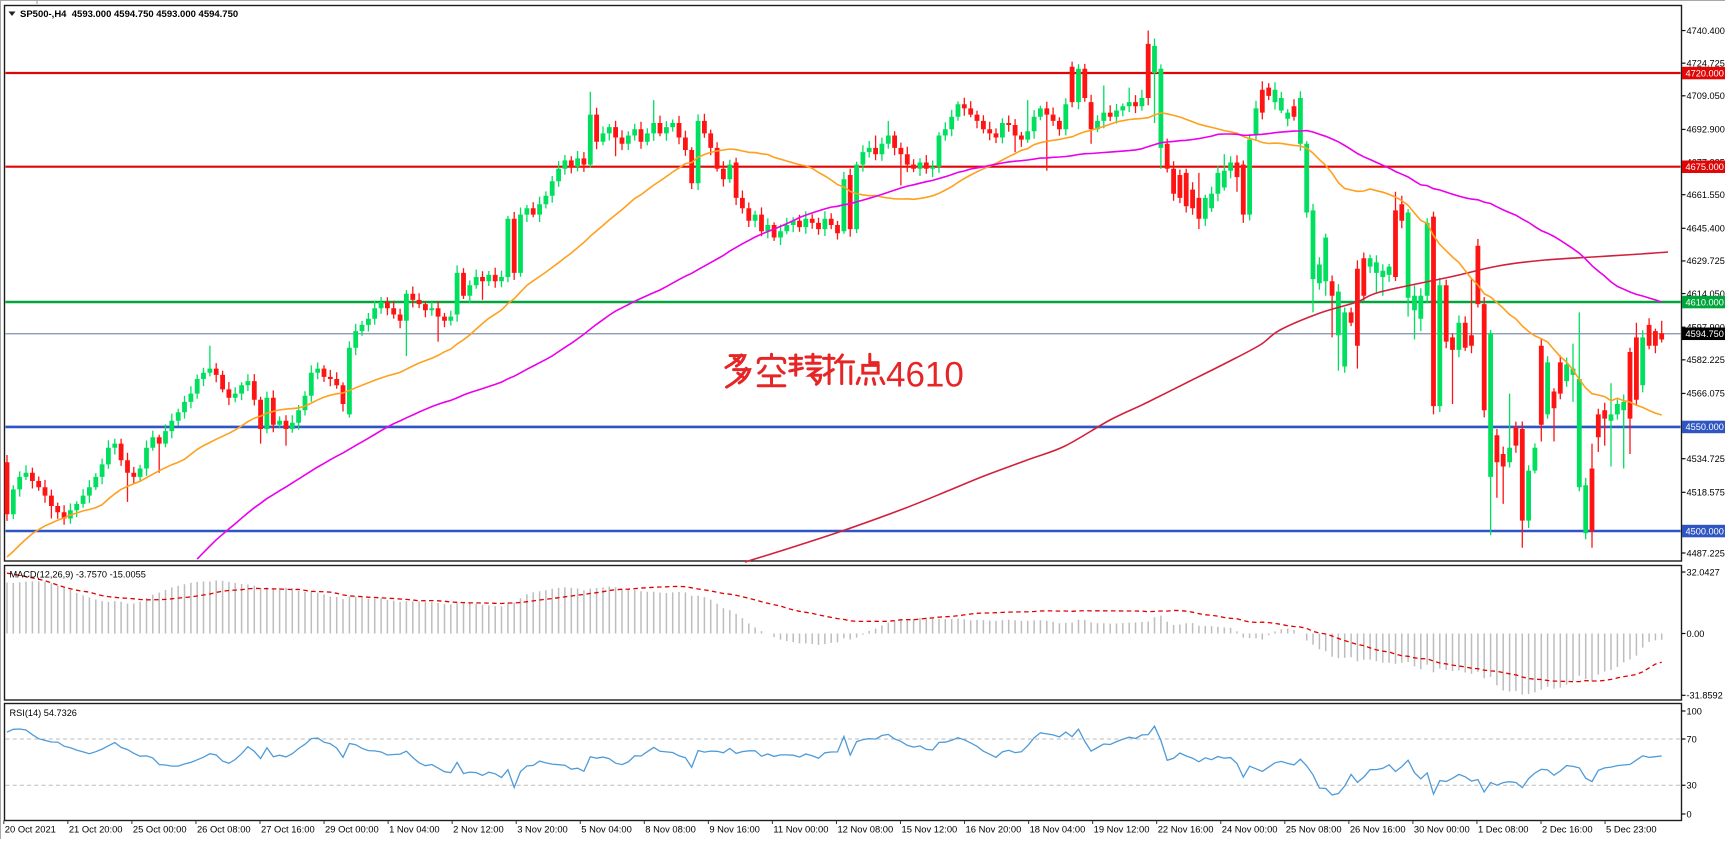  I want to click on svg-text: 1 Nov 04:00, so click(414, 829).